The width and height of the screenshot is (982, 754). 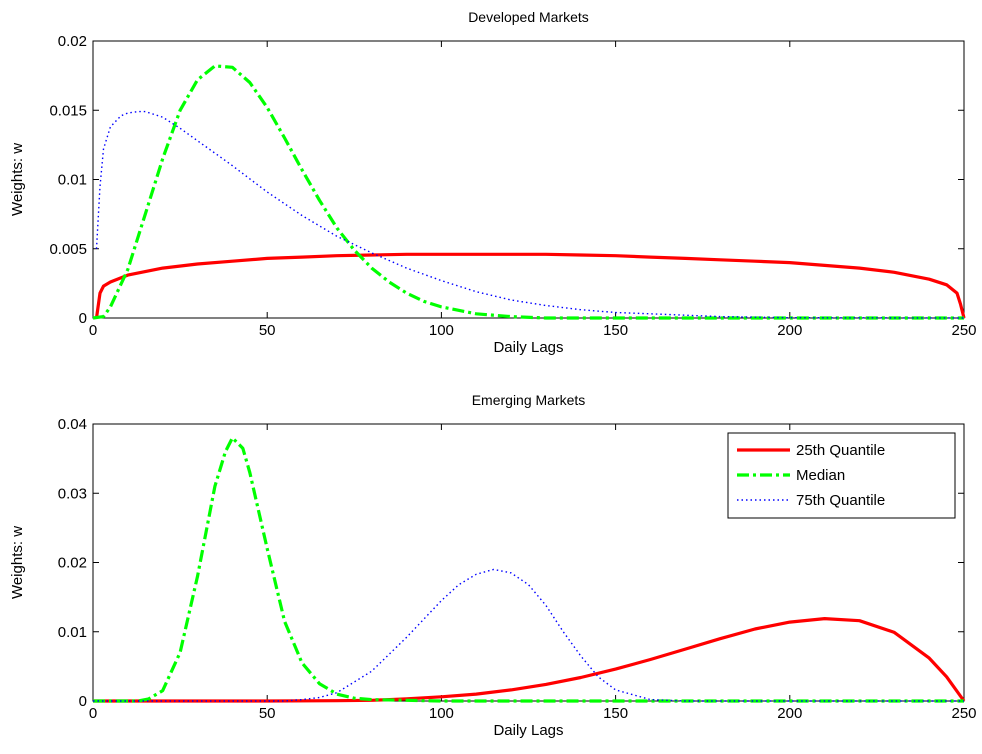 I want to click on y-tick-label: 0.03, so click(x=72, y=493).